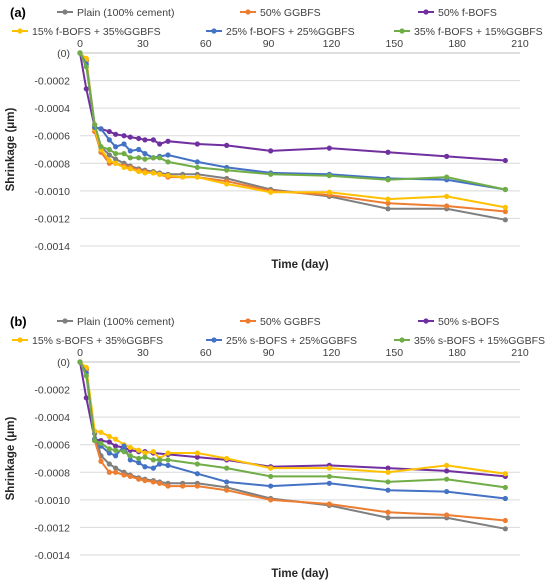  I want to click on legend-label: 15% s-BOFS + 35%GGBFS, so click(97, 341).